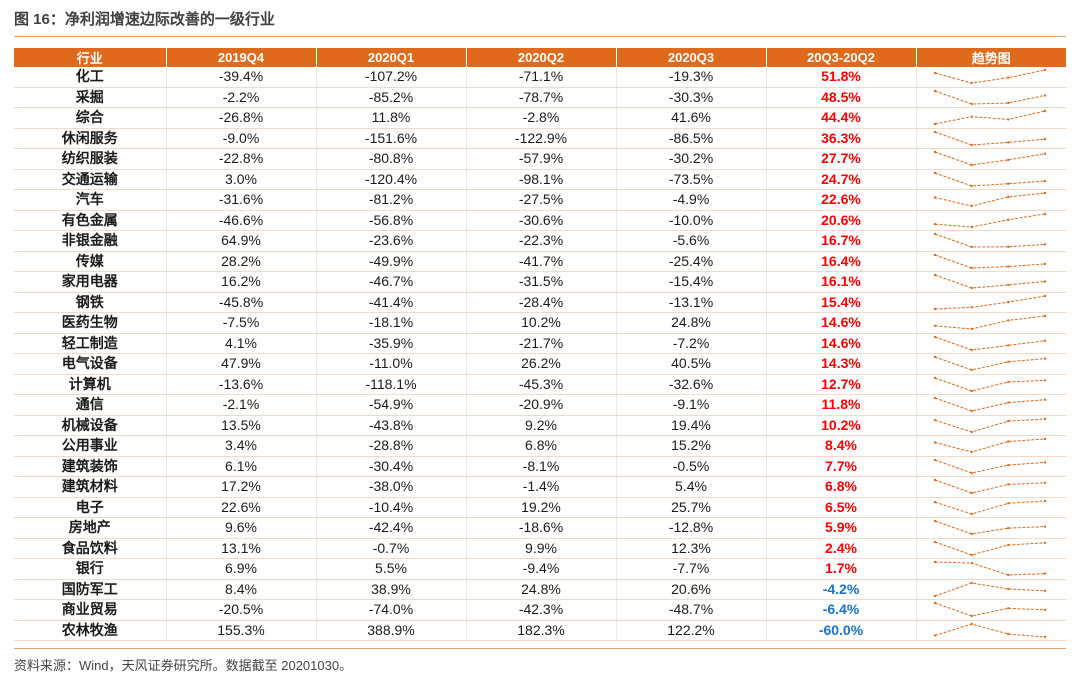 Image resolution: width=1080 pixels, height=685 pixels. I want to click on value-cell: 15.2%, so click(691, 446).